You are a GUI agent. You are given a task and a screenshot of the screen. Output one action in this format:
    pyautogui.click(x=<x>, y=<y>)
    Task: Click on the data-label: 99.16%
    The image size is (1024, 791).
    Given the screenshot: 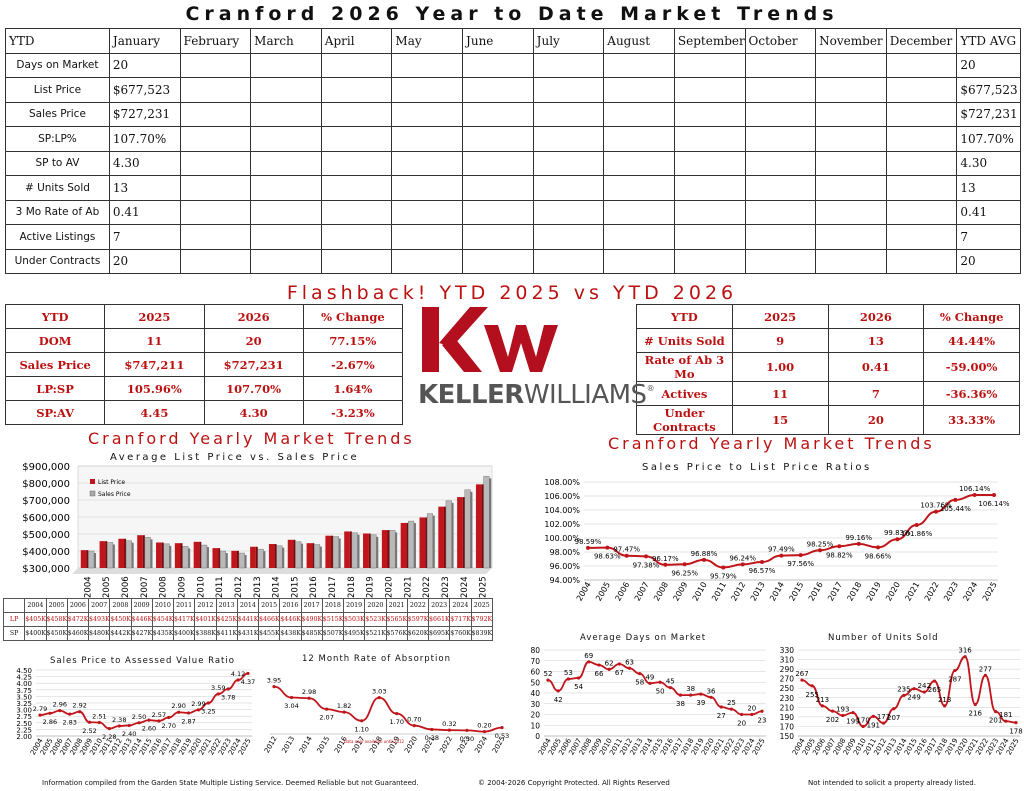 What is the action you would take?
    pyautogui.click(x=858, y=538)
    